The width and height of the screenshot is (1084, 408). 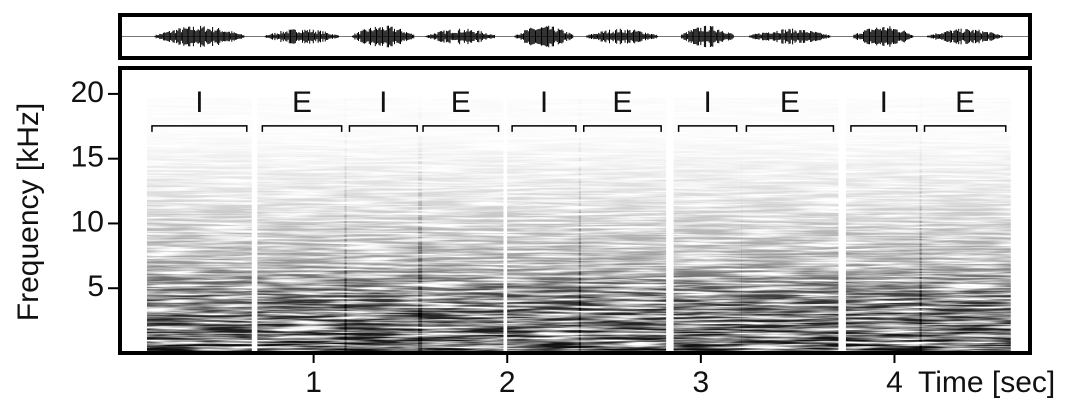 What do you see at coordinates (87, 221) in the screenshot?
I see `y-tick-label: 10` at bounding box center [87, 221].